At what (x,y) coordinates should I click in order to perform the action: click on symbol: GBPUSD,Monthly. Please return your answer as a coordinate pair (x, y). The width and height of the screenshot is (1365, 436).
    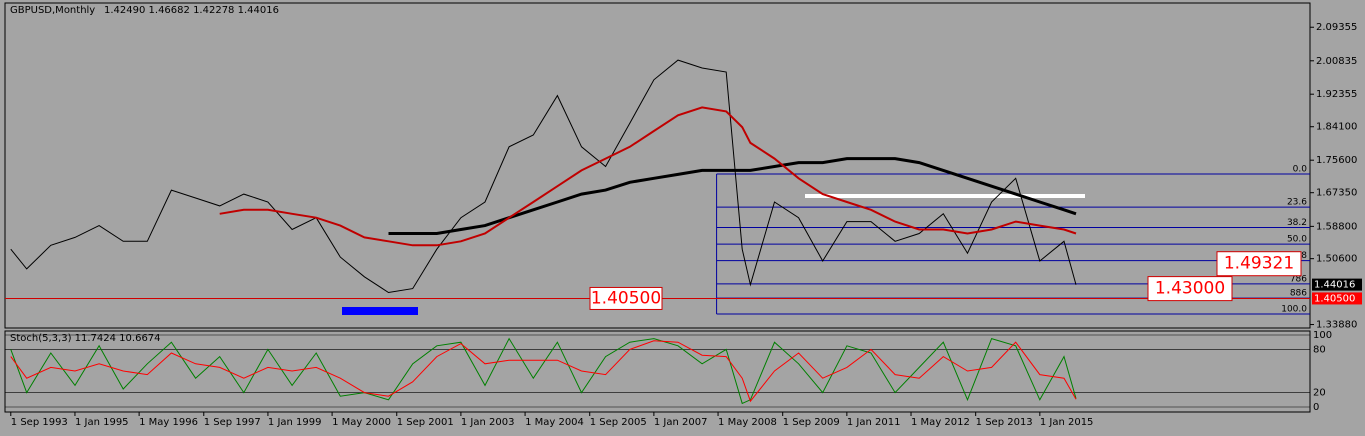
    Looking at the image, I should click on (52, 10).